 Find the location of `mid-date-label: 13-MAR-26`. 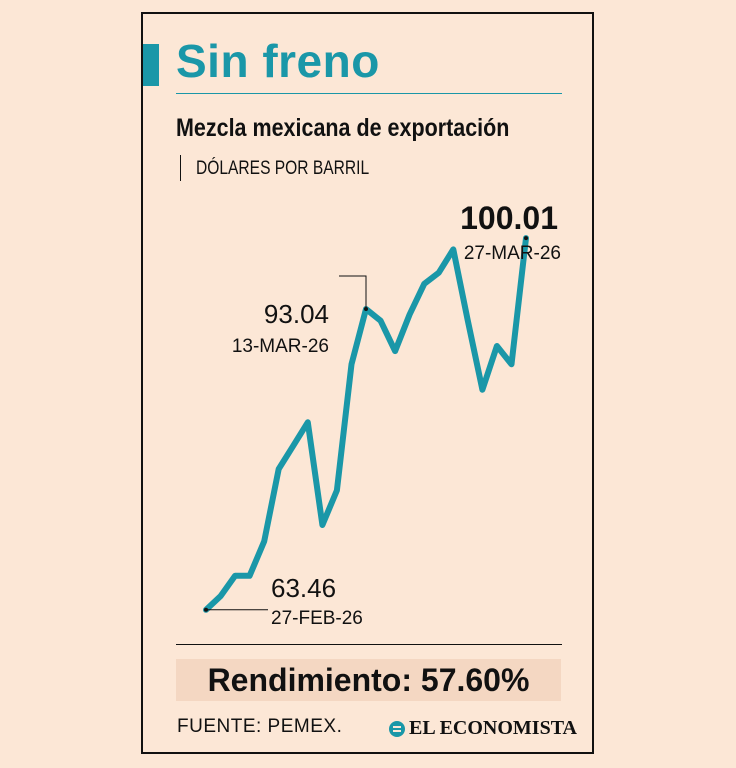

mid-date-label: 13-MAR-26 is located at coordinates (280, 346).